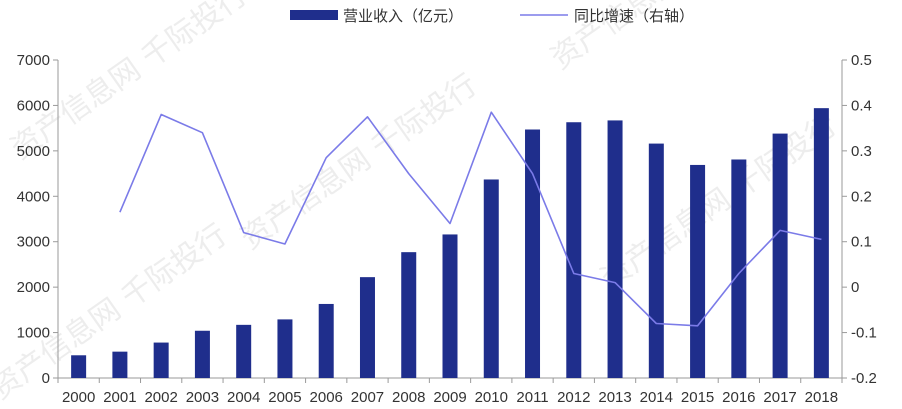  I want to click on legend: 营业收入（亿元） 同比增速（右轴）, so click(492, 16).